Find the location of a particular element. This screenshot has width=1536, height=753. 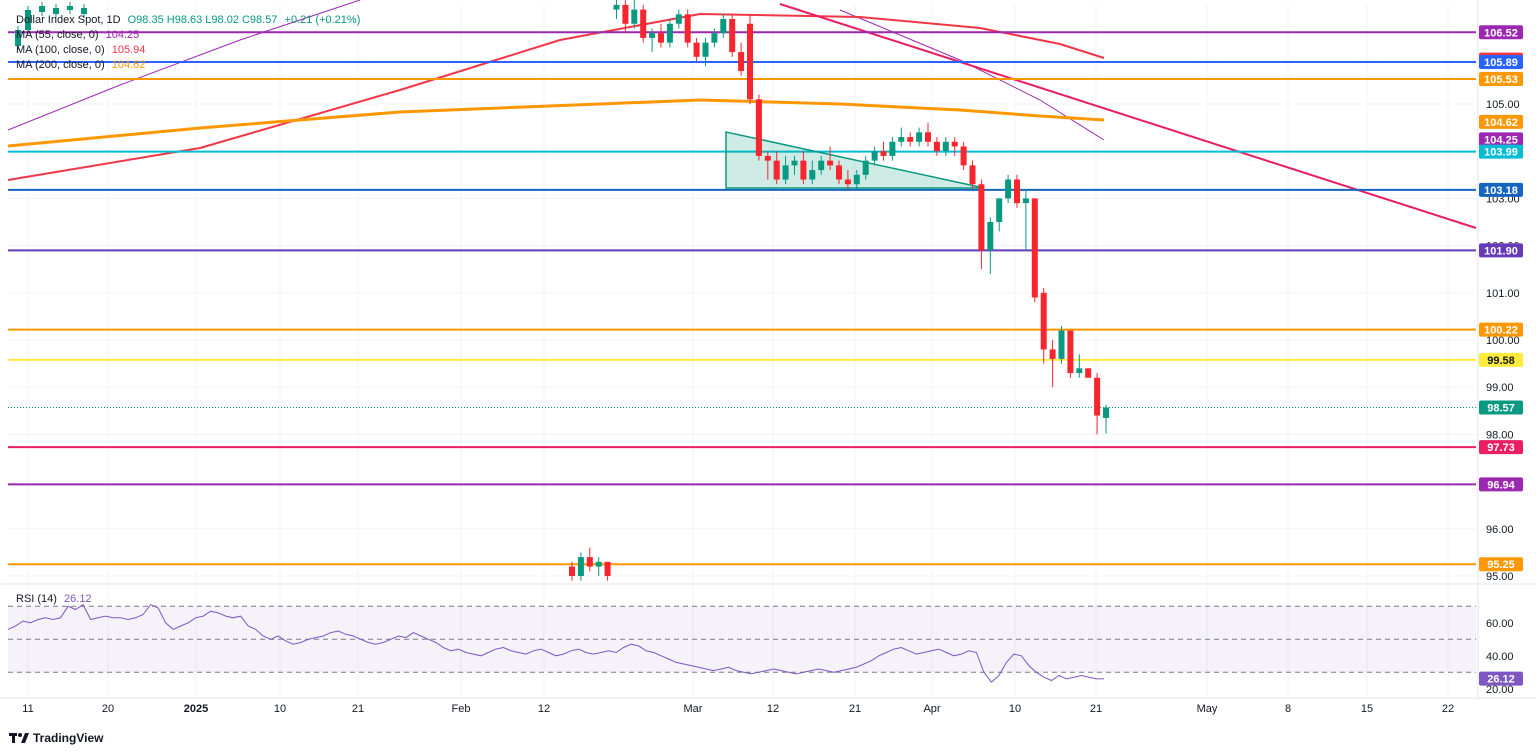

ma200-legend: MA (200, close, 0) 104.62 is located at coordinates (188, 65).